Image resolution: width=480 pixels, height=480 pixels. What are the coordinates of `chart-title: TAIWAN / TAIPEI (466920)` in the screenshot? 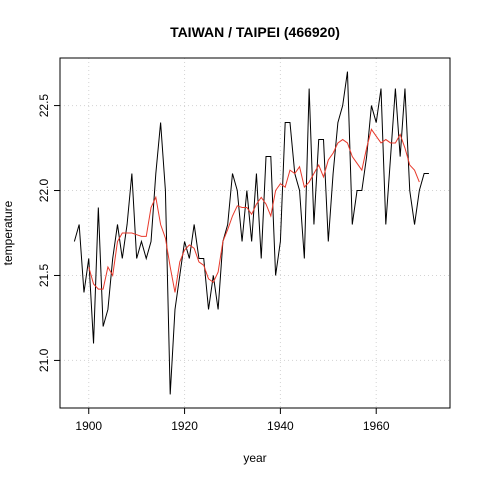 It's located at (255, 32).